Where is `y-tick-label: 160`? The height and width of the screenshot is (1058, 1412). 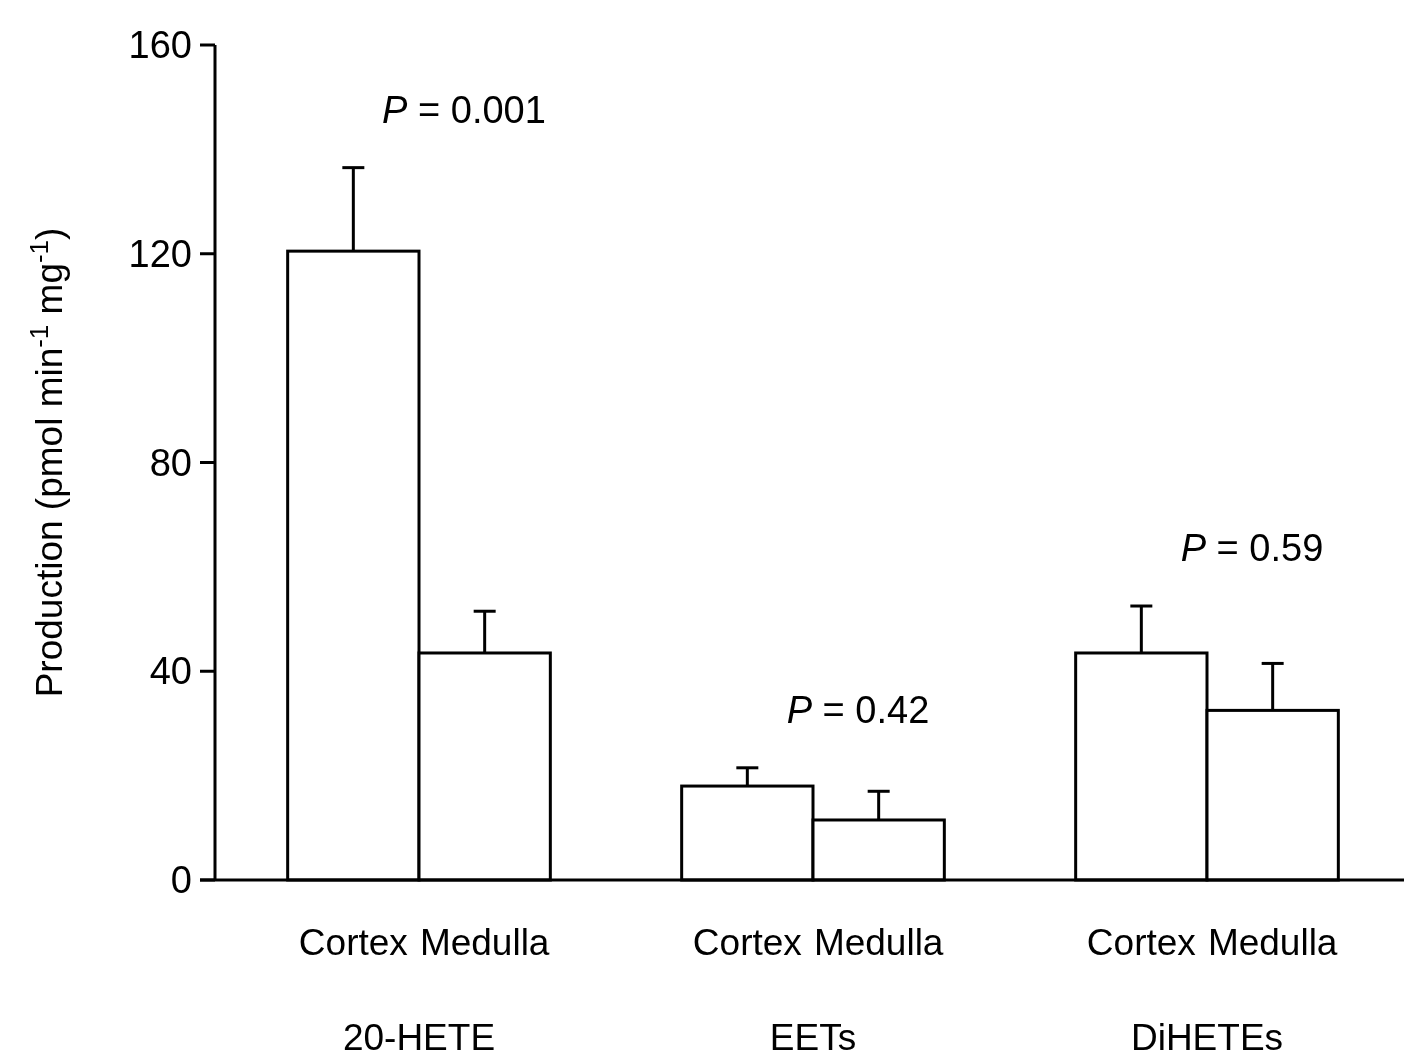
y-tick-label: 160 is located at coordinates (160, 45).